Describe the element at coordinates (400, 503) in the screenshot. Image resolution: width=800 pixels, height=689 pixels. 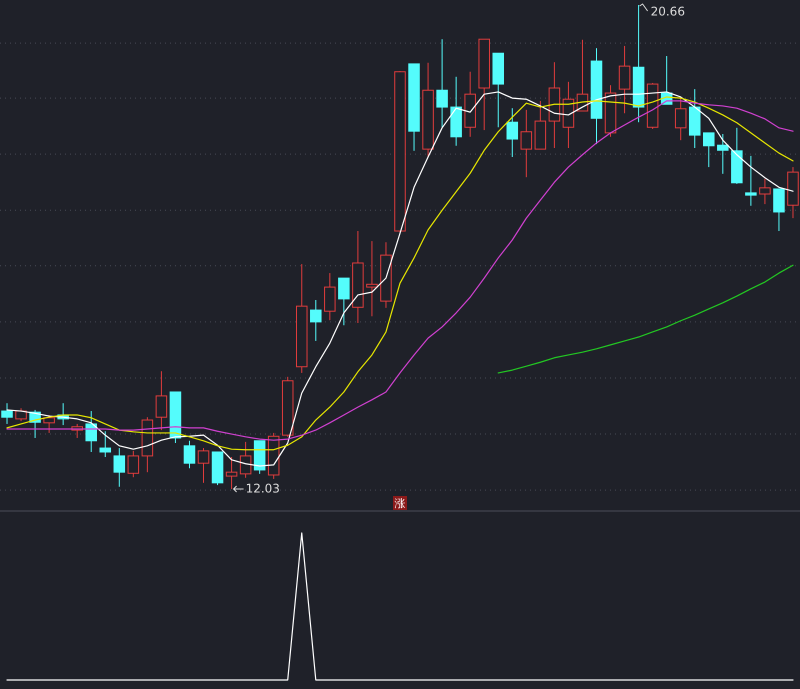
I see `text: 涨` at that location.